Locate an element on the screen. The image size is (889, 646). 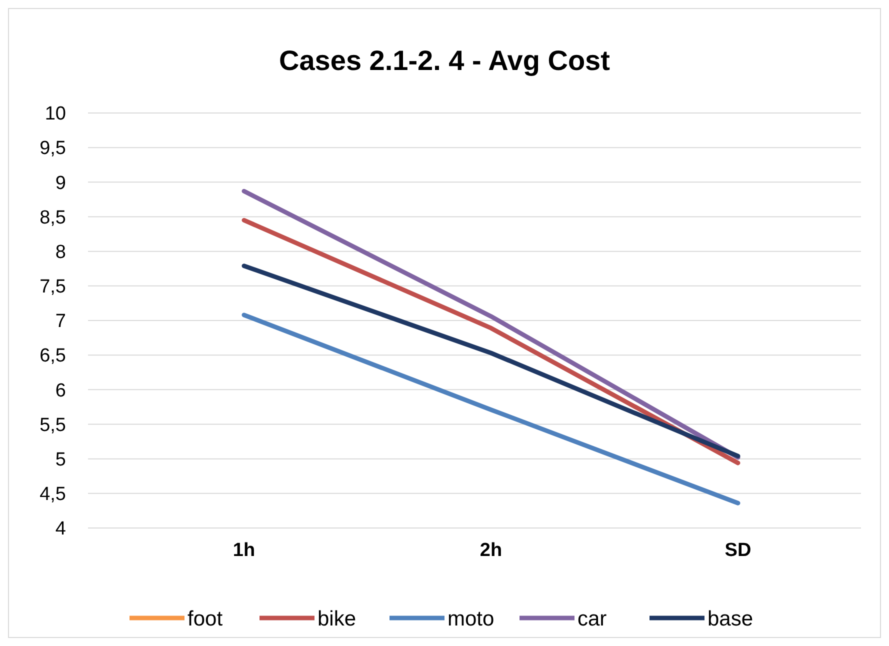
legend-label: bike is located at coordinates (337, 618).